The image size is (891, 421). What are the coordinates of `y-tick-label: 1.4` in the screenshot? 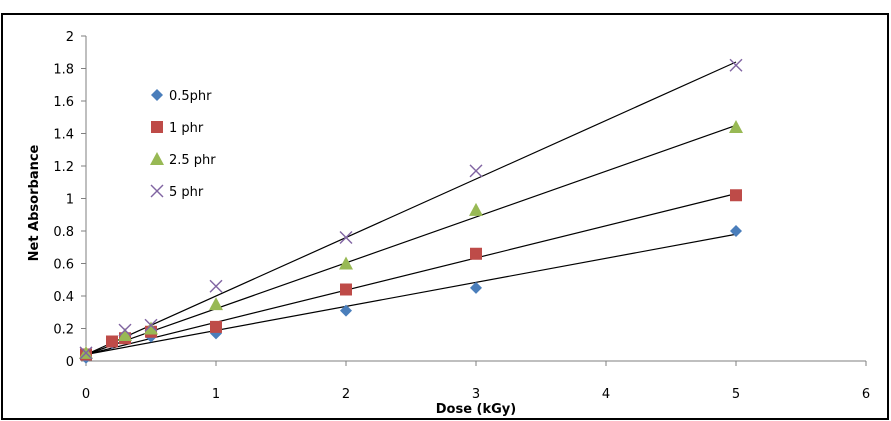 It's located at (63, 135).